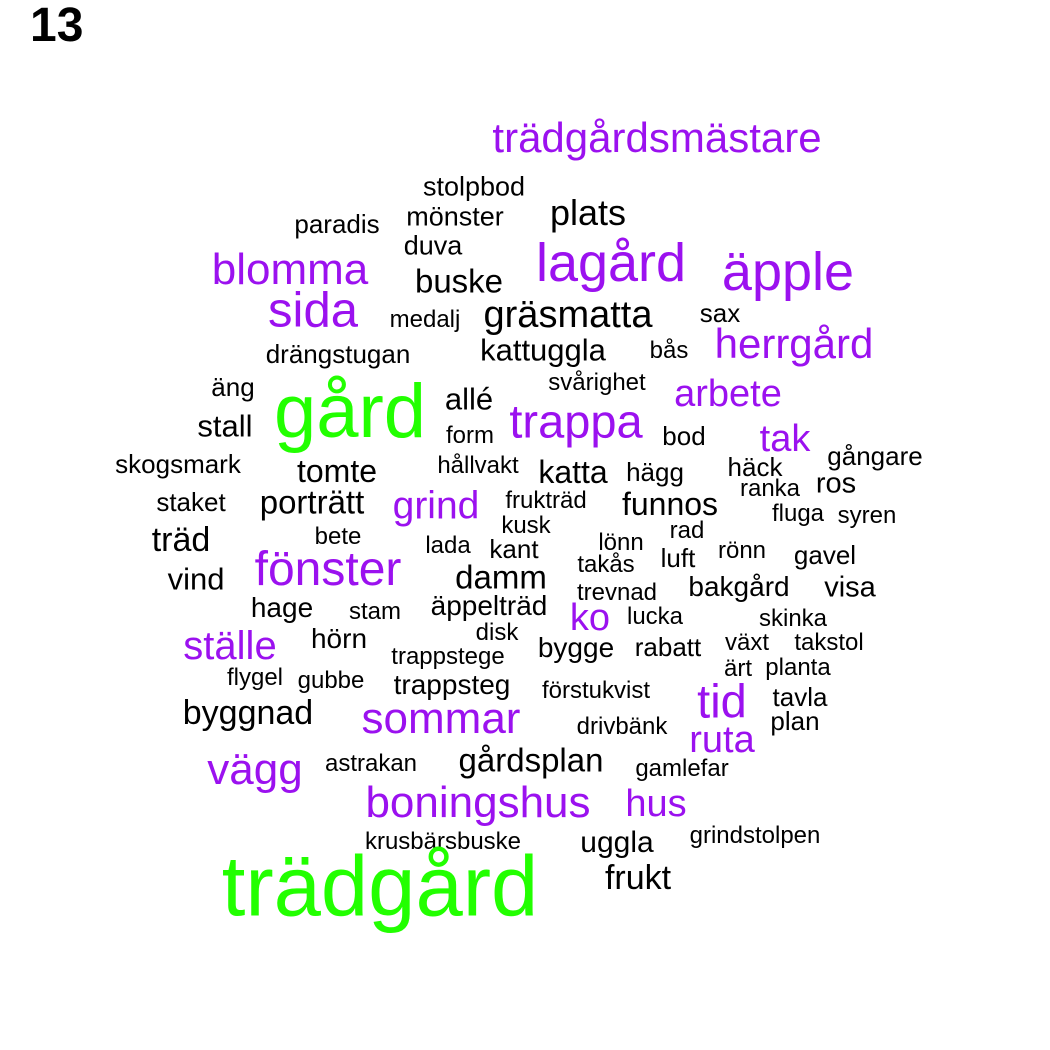  Describe the element at coordinates (526, 525) in the screenshot. I see `word-44: kusk` at that location.